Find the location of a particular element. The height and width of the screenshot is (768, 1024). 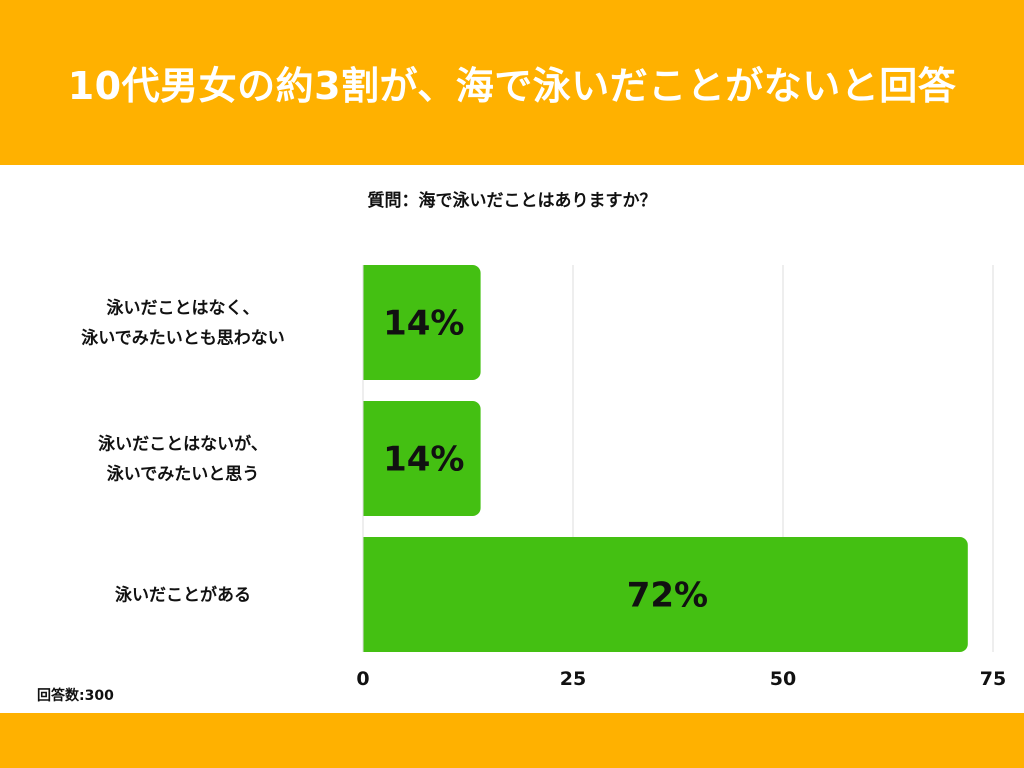

category-label: 泳いだことはないが、泳いでみたいと思う is located at coordinates (183, 459).